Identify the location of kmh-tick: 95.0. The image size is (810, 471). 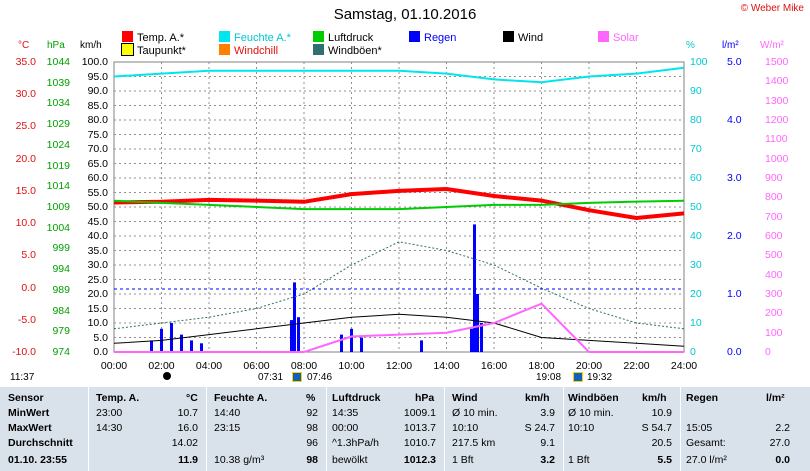
(97, 76).